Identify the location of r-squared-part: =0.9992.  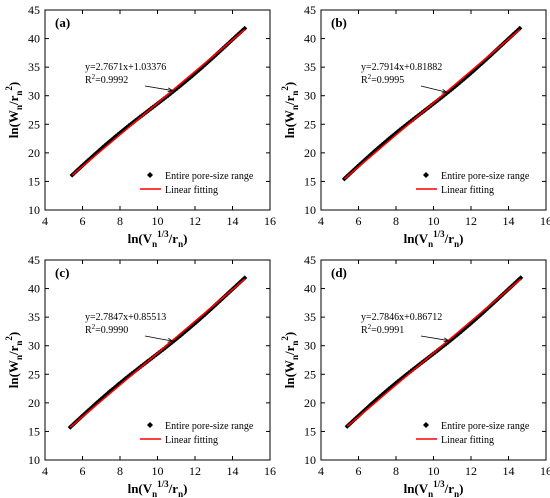
(111, 80).